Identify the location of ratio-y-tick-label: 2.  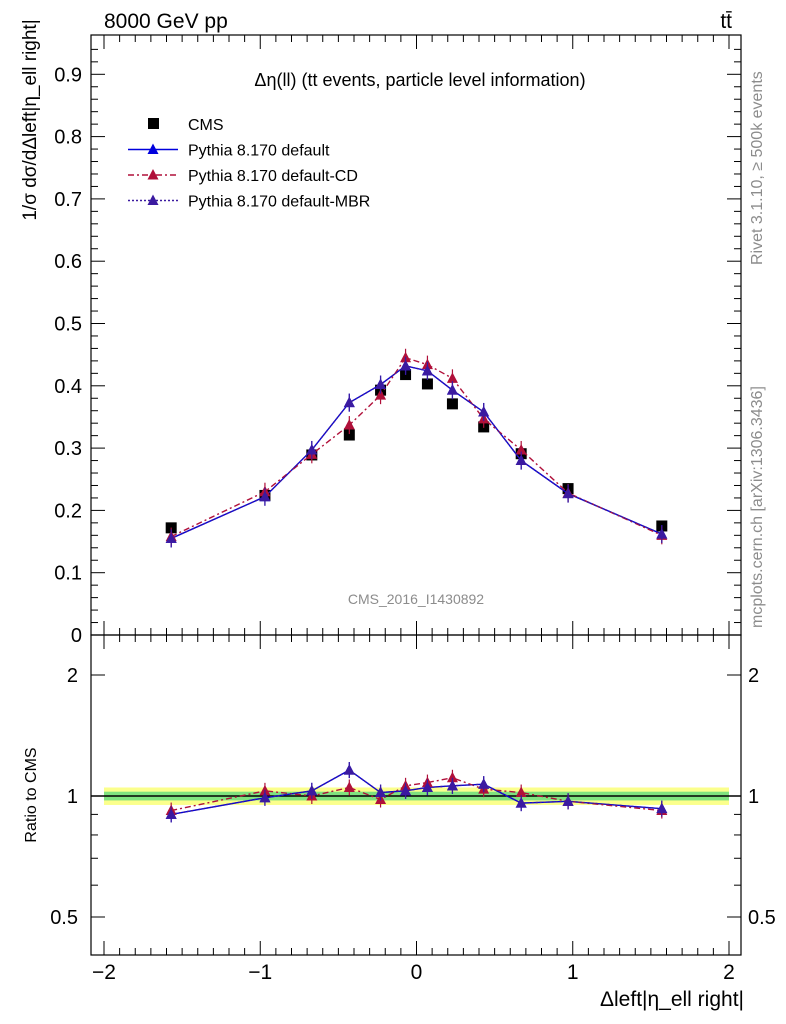
(72, 676).